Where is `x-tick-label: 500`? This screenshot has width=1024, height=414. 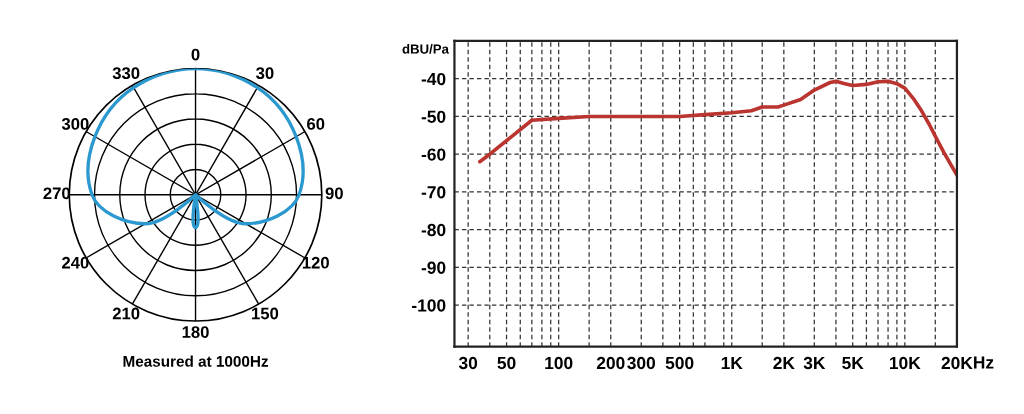 x-tick-label: 500 is located at coordinates (679, 363).